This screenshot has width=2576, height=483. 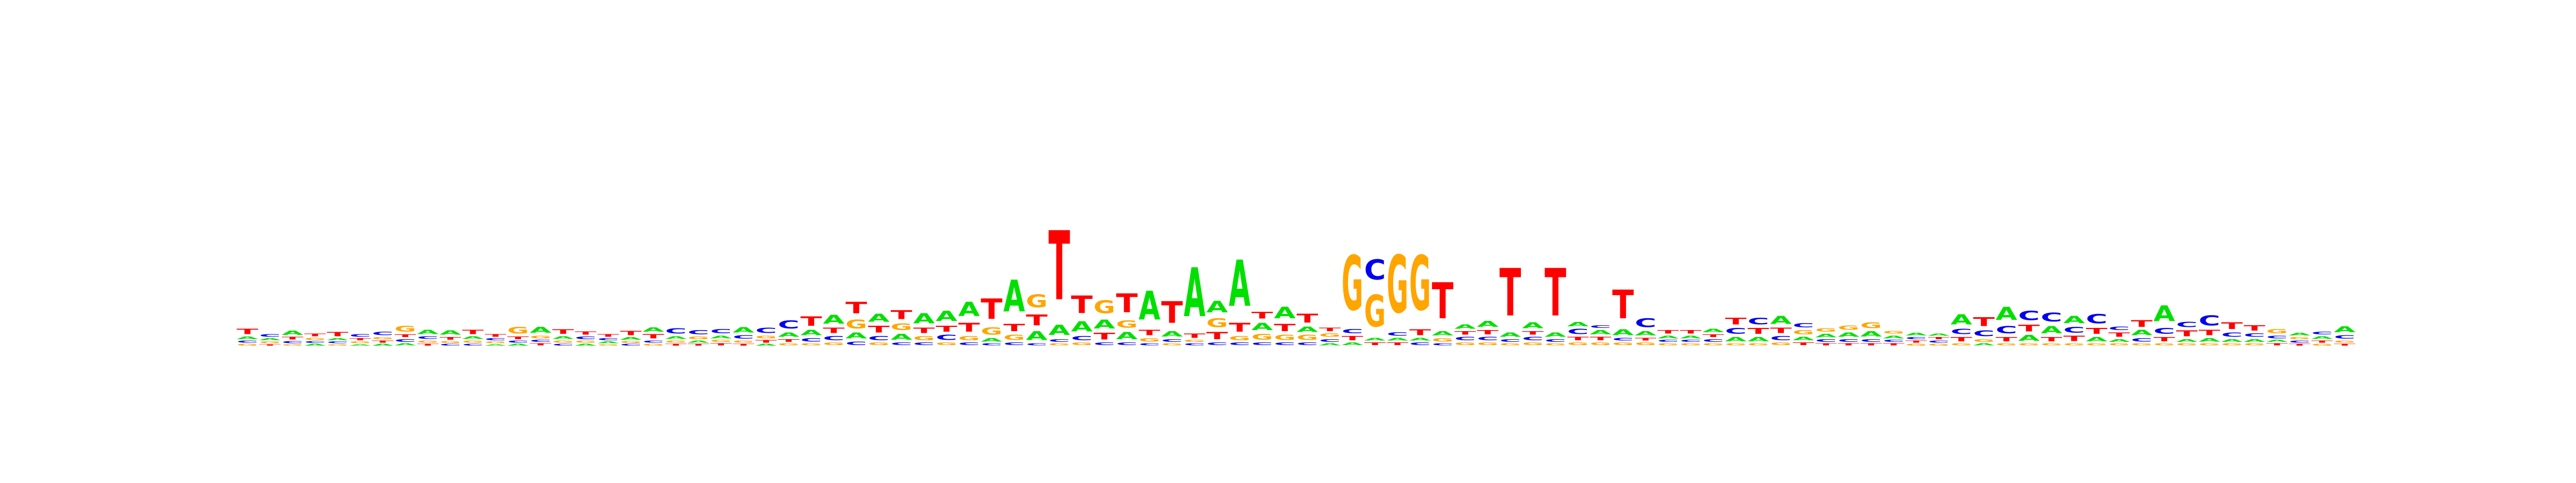 What do you see at coordinates (788, 325) in the screenshot?
I see `logo-letter-c-pos-25-4: C` at bounding box center [788, 325].